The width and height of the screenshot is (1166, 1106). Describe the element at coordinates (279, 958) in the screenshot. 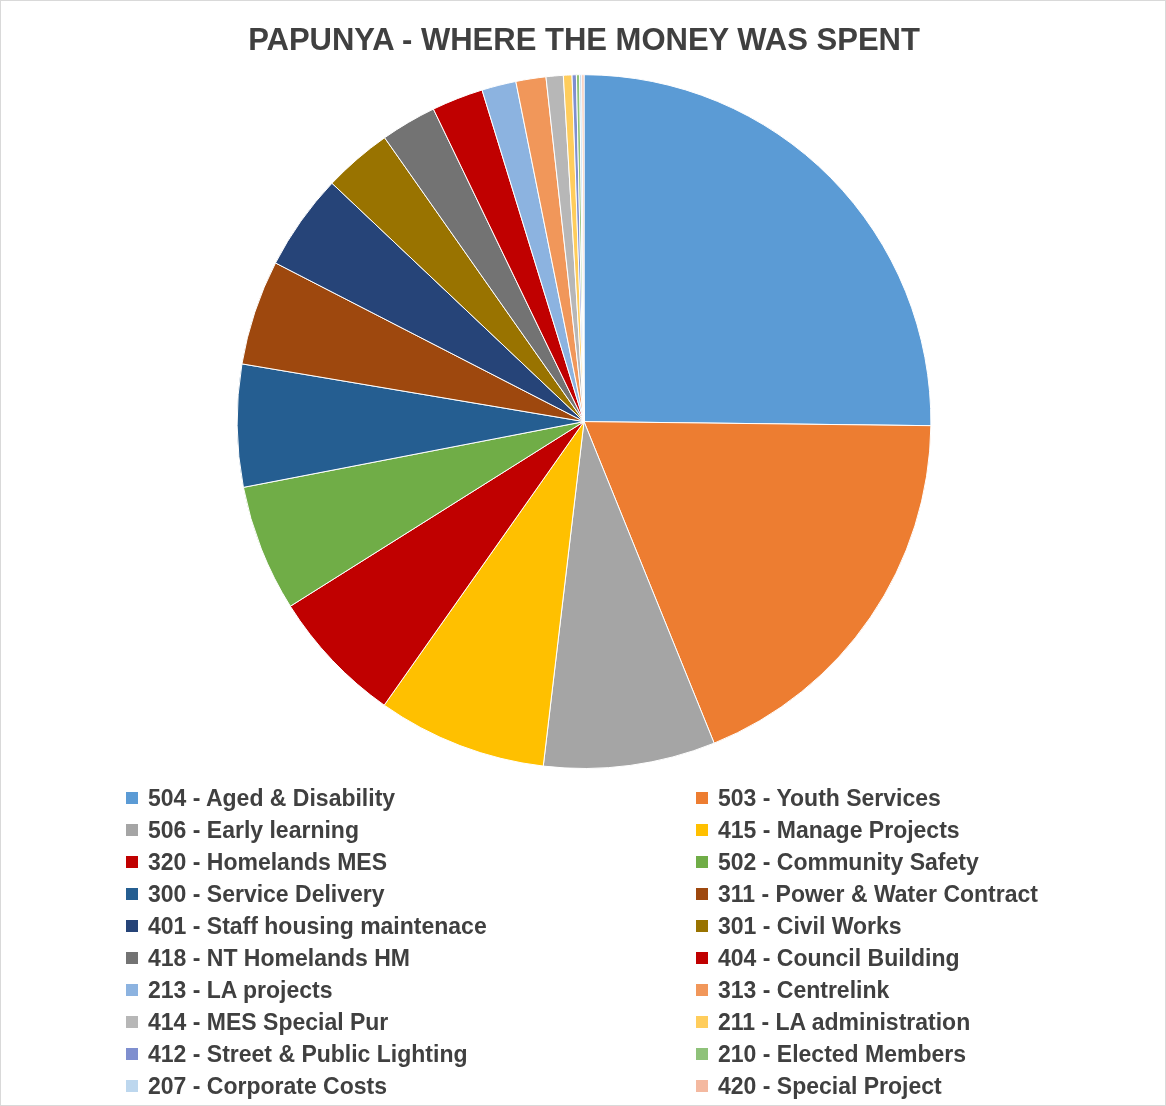

I see `legend-label: 418 - NT Homelands HM` at that location.